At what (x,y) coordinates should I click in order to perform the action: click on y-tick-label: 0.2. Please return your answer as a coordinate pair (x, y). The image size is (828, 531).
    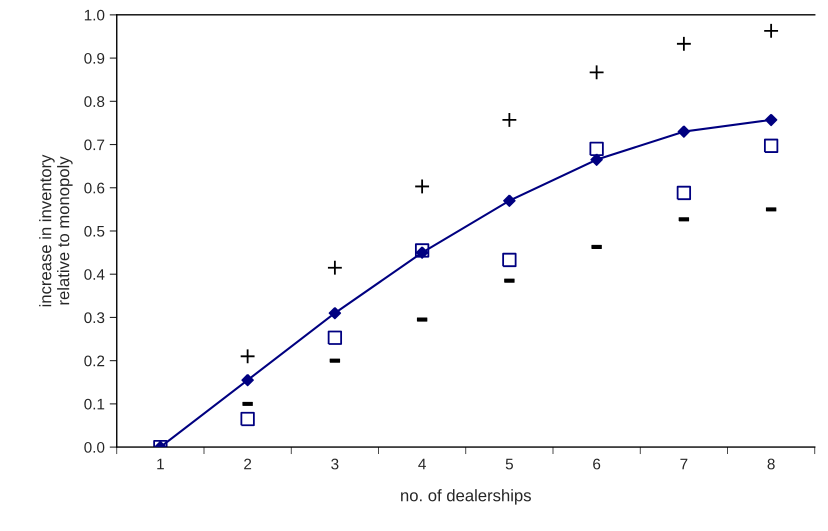
    Looking at the image, I should click on (94, 361).